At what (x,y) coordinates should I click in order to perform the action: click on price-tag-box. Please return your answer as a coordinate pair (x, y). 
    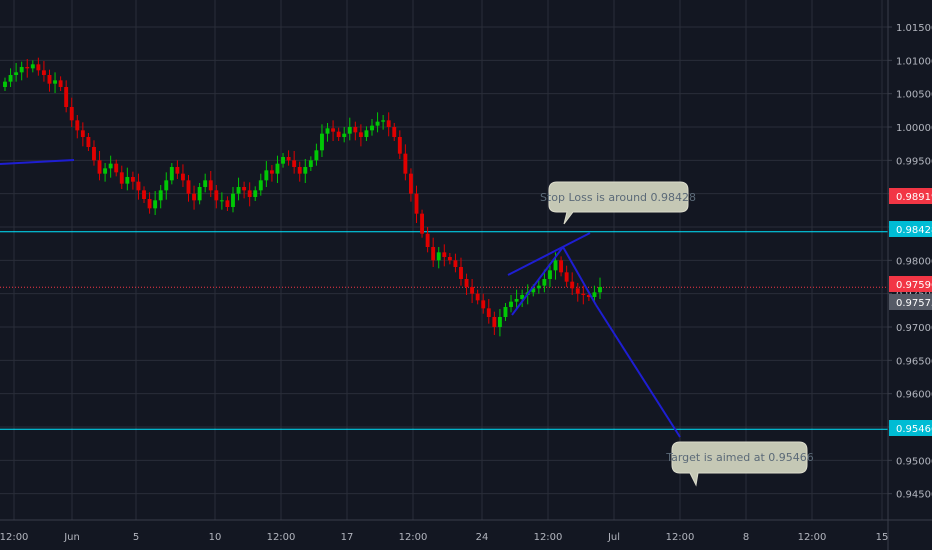
    Looking at the image, I should click on (910, 428).